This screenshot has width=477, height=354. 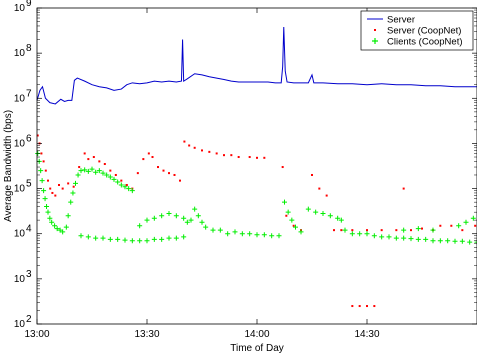 I want to click on y-tick-exponent: 4, so click(x=29, y=229).